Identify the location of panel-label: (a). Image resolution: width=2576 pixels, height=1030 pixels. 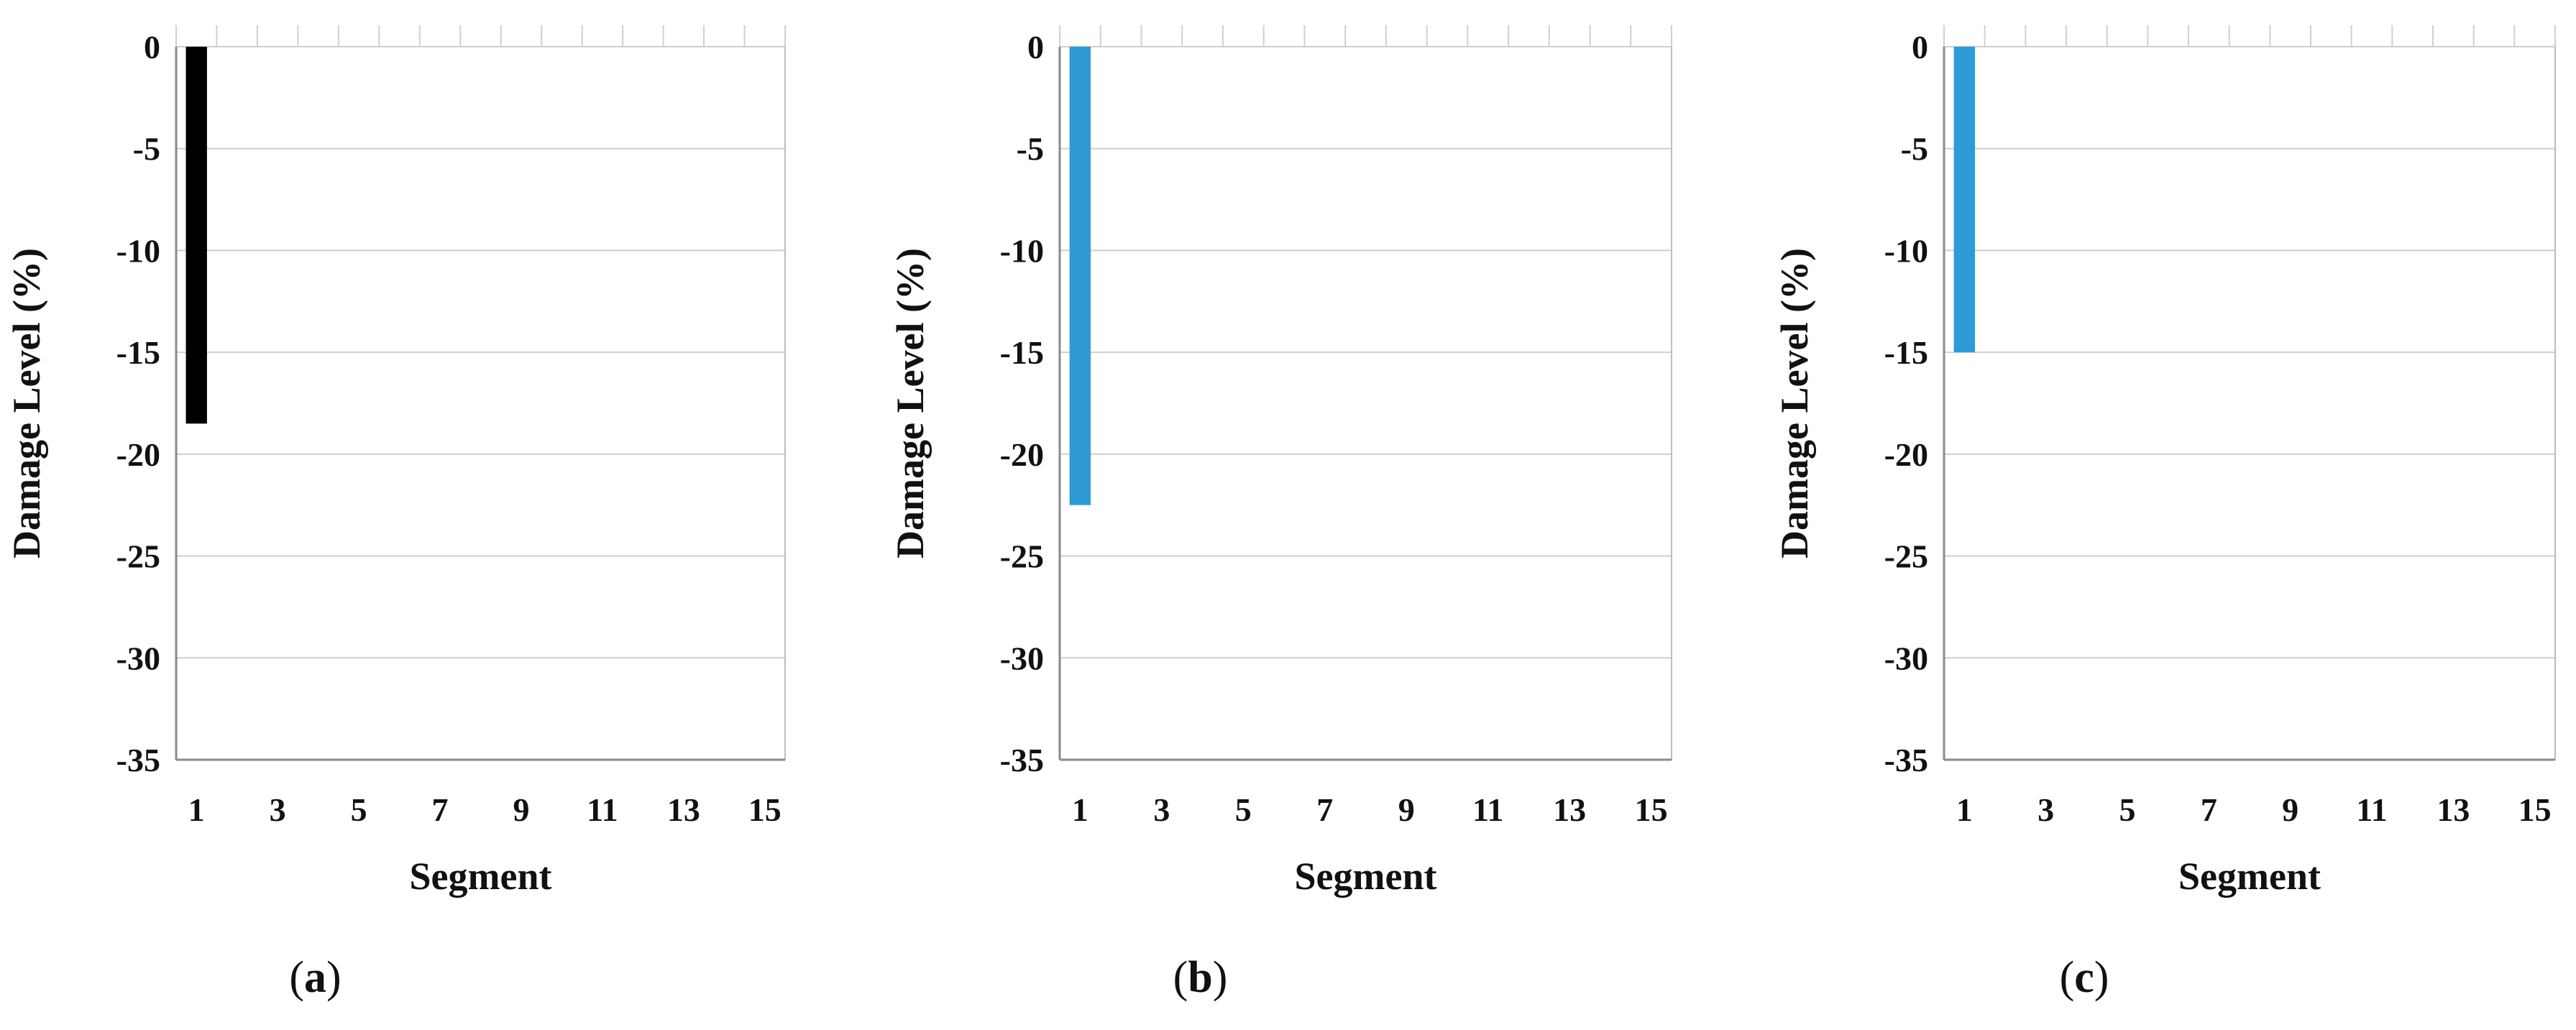
(315, 978).